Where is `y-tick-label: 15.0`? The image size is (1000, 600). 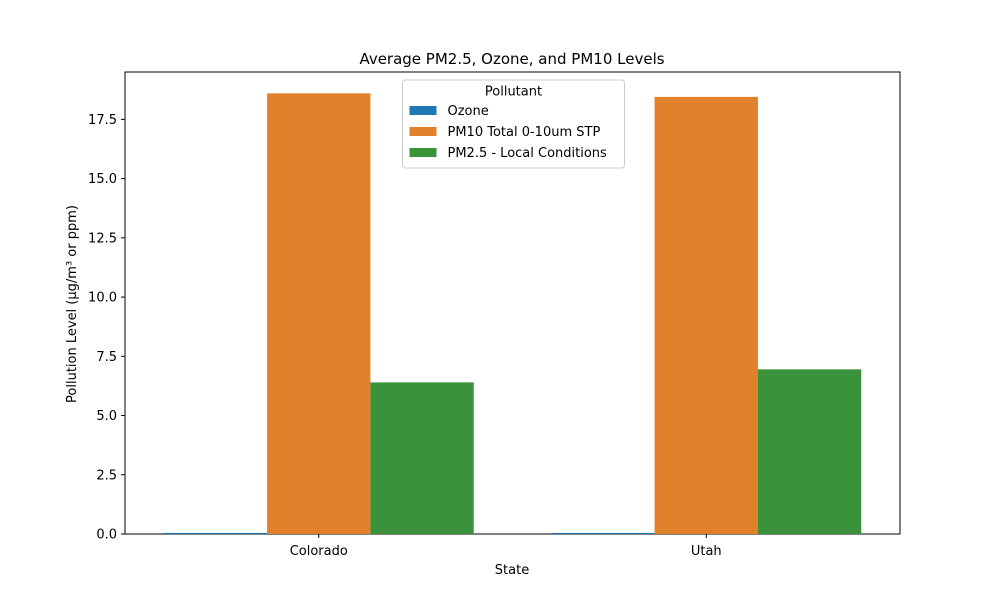
y-tick-label: 15.0 is located at coordinates (102, 179).